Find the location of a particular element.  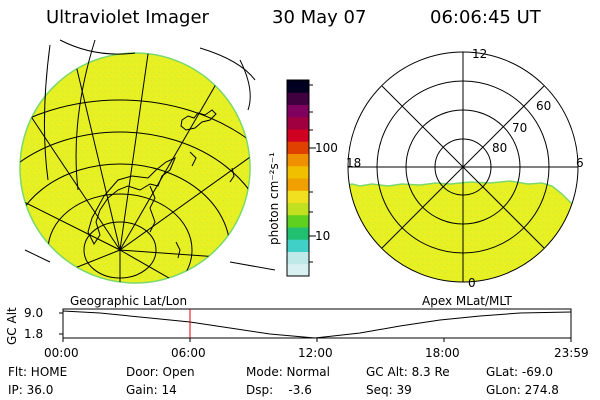

mlt-label-6: 6 is located at coordinates (580, 163).